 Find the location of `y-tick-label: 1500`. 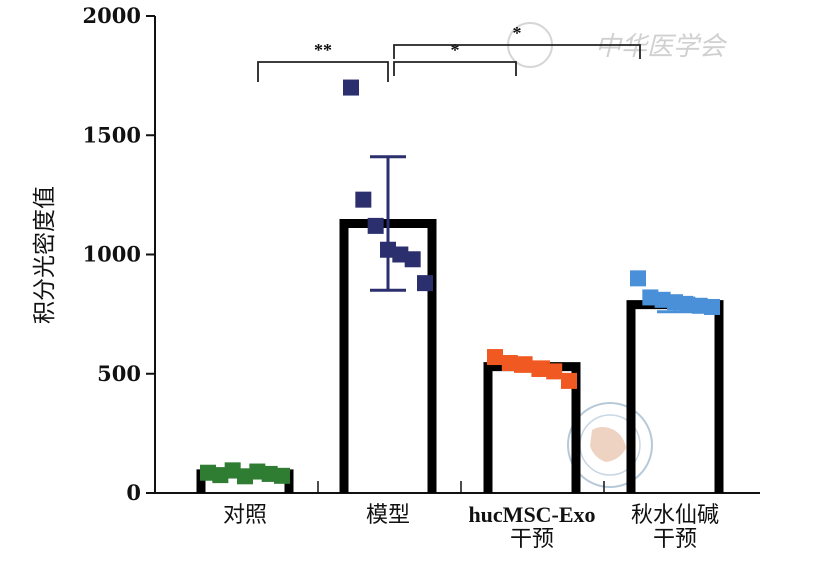

y-tick-label: 1500 is located at coordinates (112, 134).